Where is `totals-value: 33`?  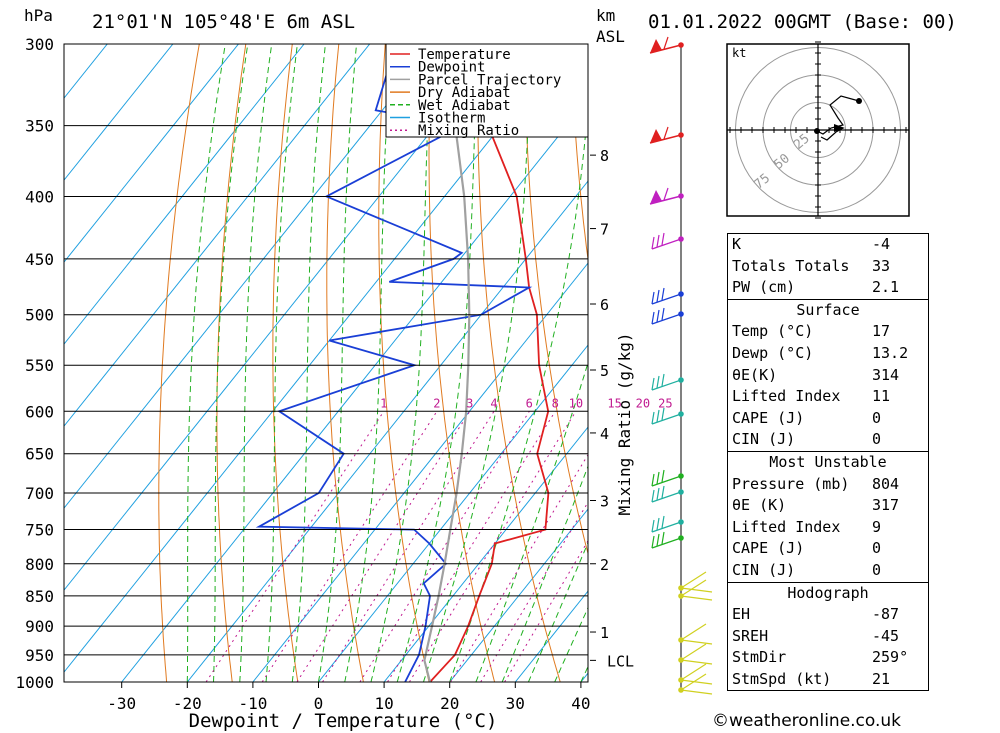 totals-value: 33 is located at coordinates (881, 265).